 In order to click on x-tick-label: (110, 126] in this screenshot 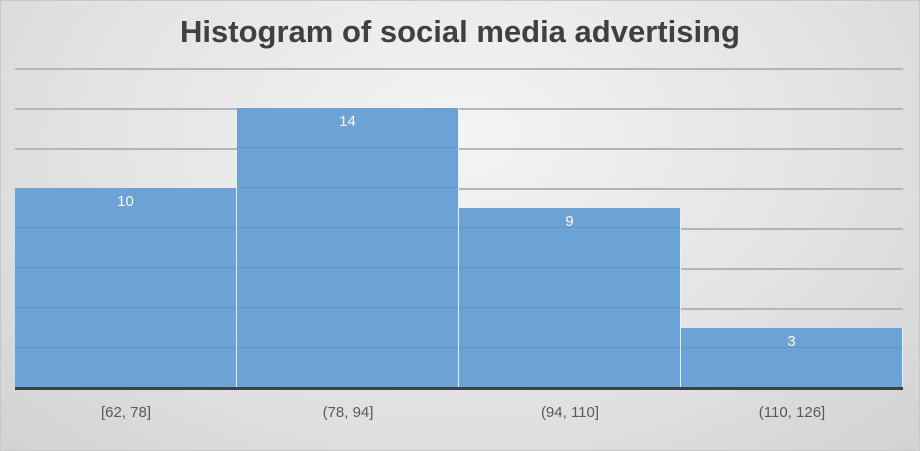, I will do `click(792, 412)`.